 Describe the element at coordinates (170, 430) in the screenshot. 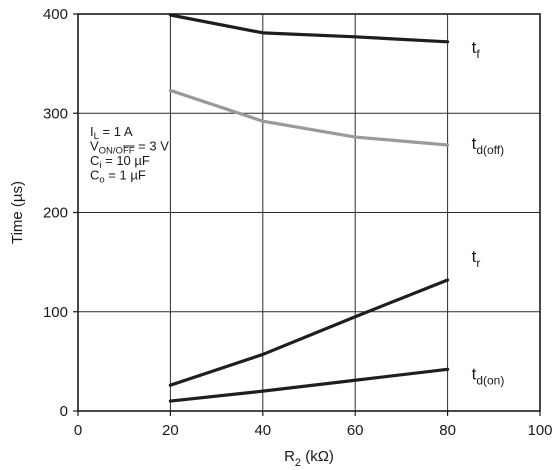

I see `x-tick-label: 20` at that location.